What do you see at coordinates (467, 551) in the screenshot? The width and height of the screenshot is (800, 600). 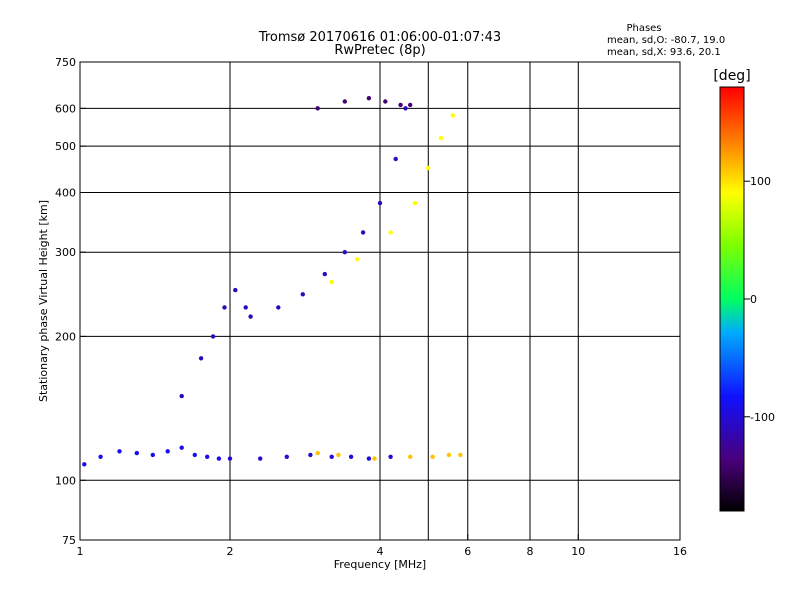 I see `x-tick-label: 6` at bounding box center [467, 551].